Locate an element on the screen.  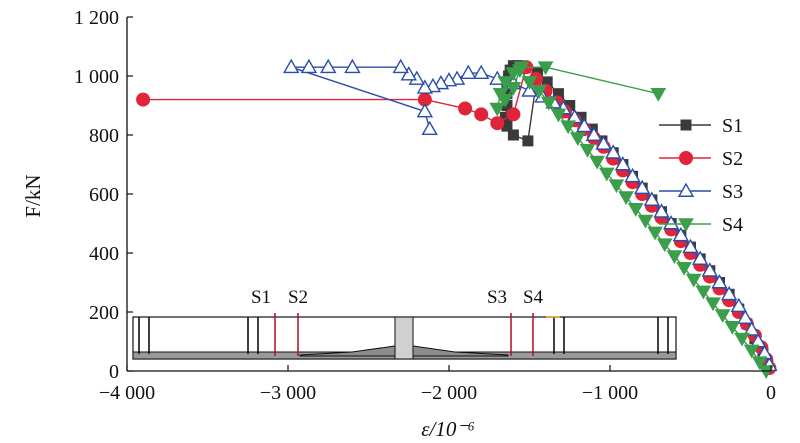
gauge-label-1: S1 is located at coordinates (261, 297).